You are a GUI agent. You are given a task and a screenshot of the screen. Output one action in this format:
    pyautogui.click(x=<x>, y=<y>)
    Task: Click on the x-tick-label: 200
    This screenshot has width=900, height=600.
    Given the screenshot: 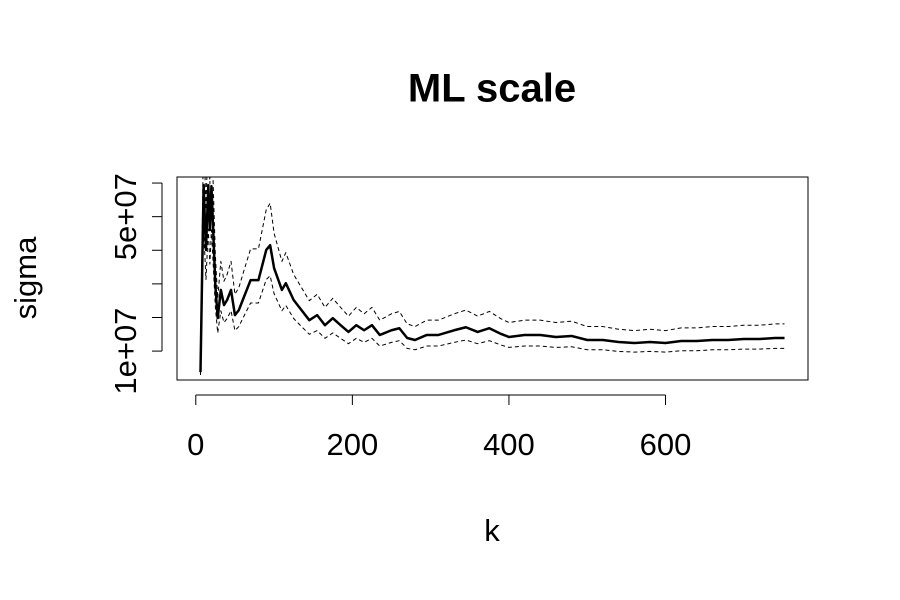 What is the action you would take?
    pyautogui.click(x=352, y=444)
    